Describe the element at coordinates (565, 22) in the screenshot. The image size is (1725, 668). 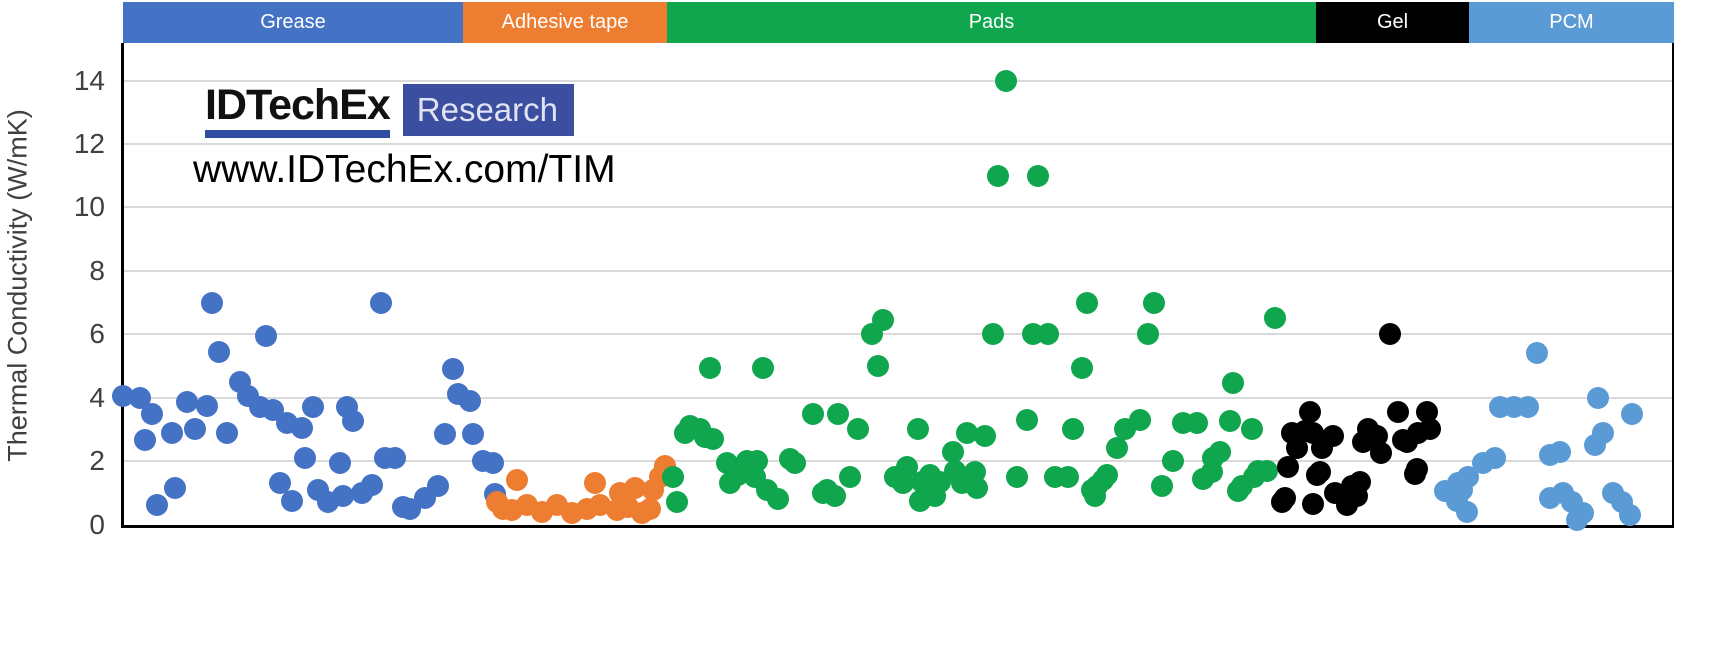
I see `category-band-label: Adhesive tape` at that location.